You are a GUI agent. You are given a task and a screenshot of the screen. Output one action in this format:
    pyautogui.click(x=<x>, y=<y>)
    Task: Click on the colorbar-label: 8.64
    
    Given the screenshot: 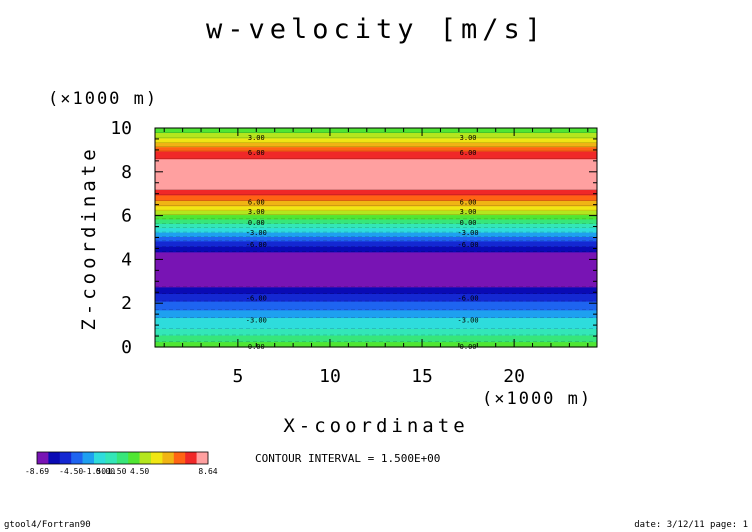 What is the action you would take?
    pyautogui.click(x=207, y=471)
    